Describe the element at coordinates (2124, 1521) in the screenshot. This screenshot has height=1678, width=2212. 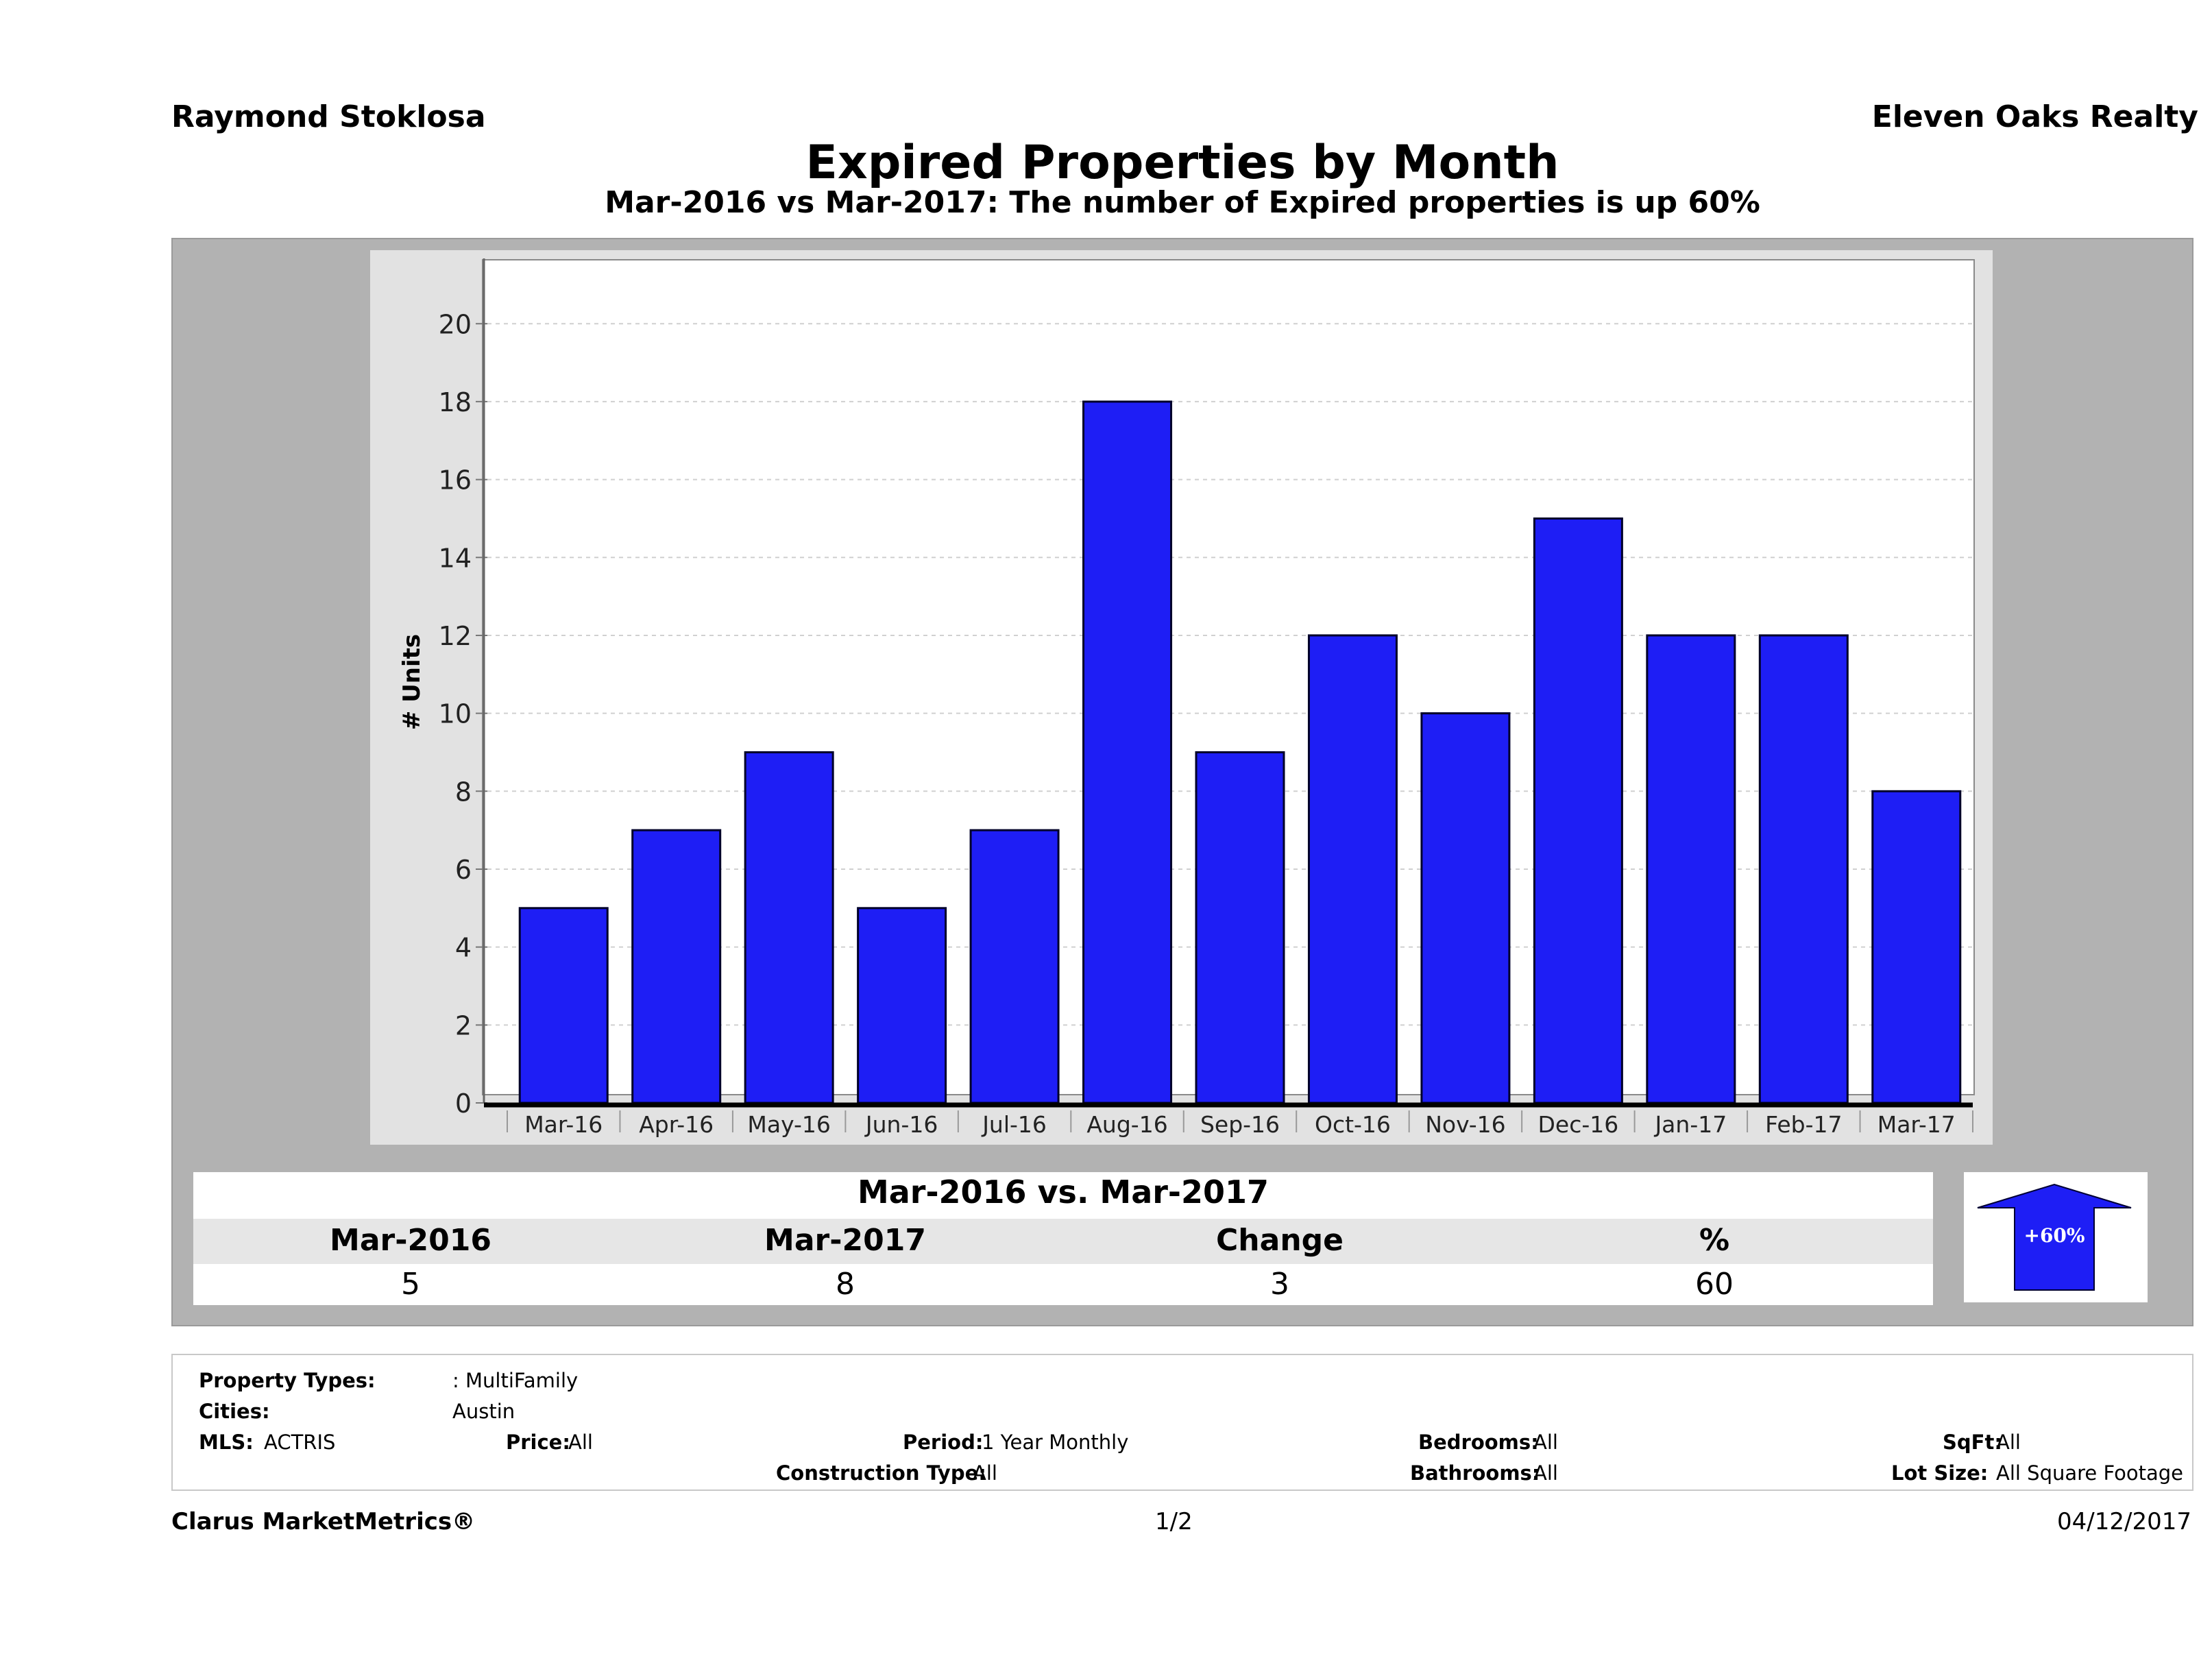
I see `footer-date: 04/12/2017` at that location.